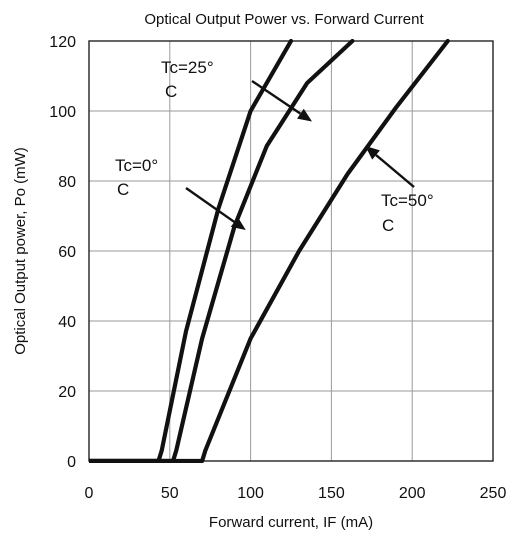 This screenshot has height=537, width=513. What do you see at coordinates (395, 171) in the screenshot?
I see `annotation-tc50-arrow` at bounding box center [395, 171].